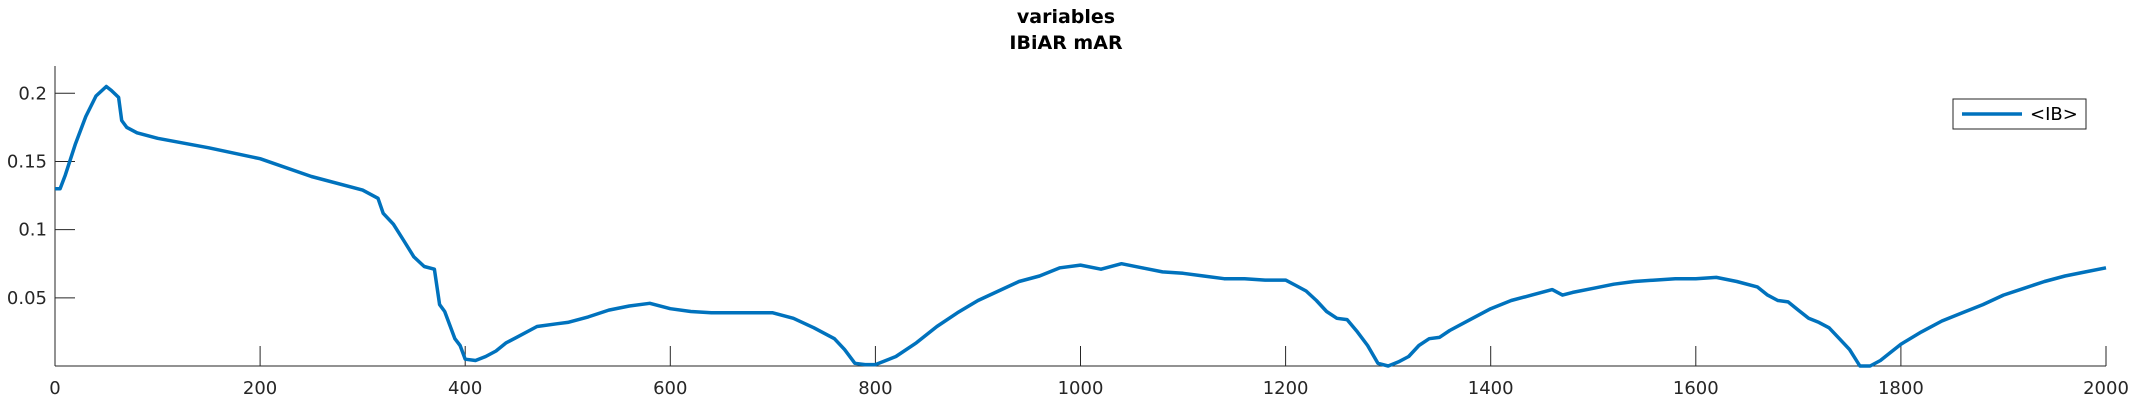 This screenshot has height=400, width=2133. Describe the element at coordinates (32, 230) in the screenshot. I see `y-tick-label: 0.1` at that location.